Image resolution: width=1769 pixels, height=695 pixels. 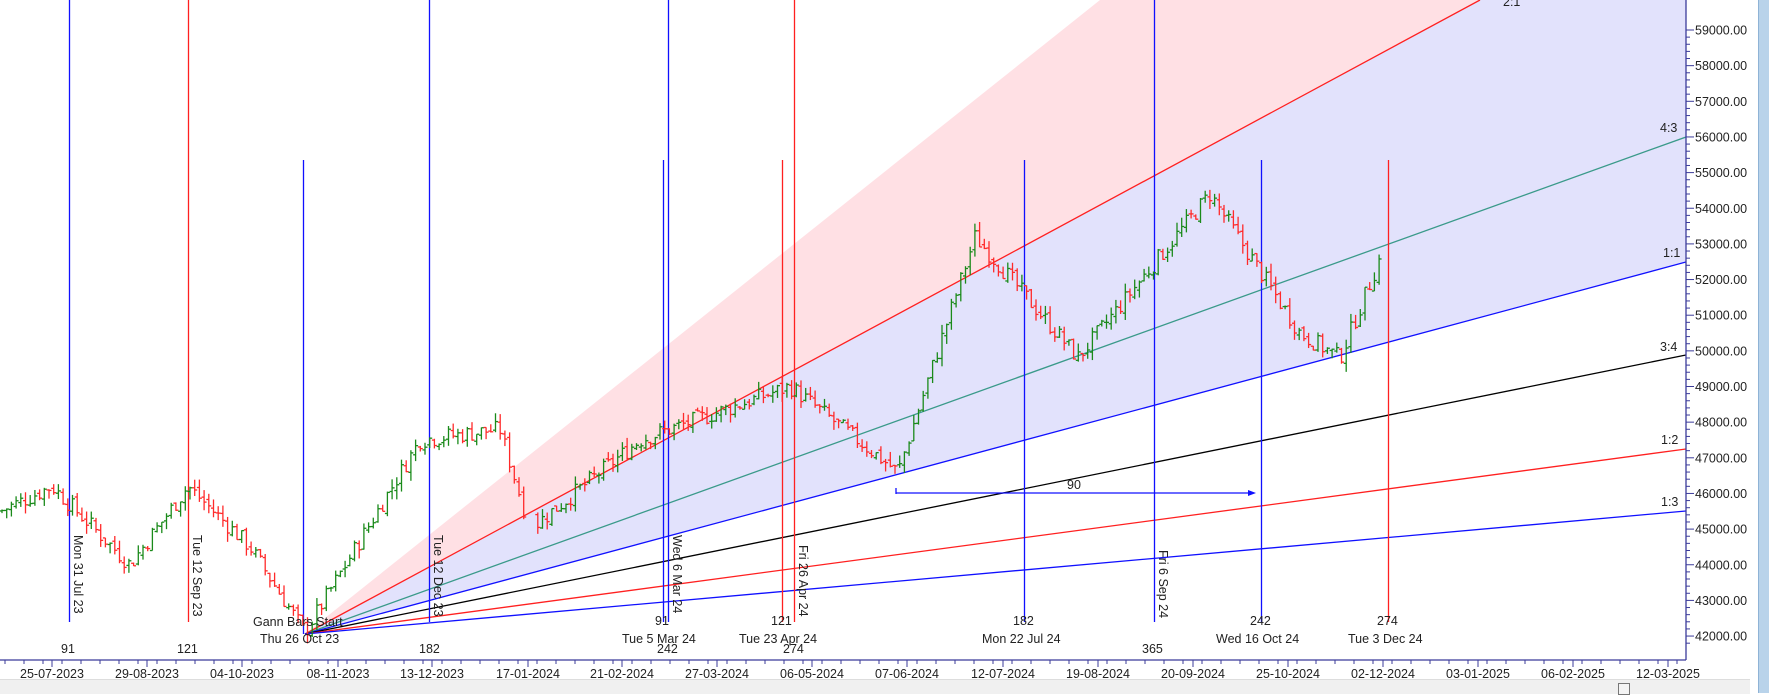 I want to click on count-91-a: 91, so click(x=68, y=649).